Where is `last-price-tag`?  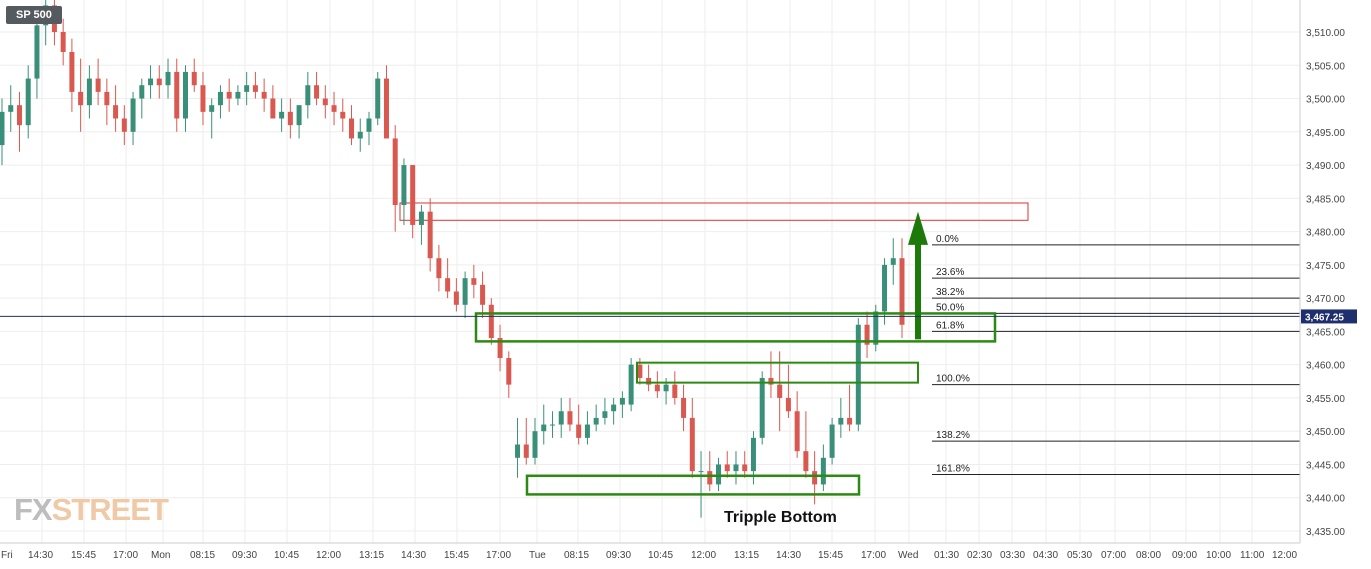
last-price-tag is located at coordinates (1329, 316).